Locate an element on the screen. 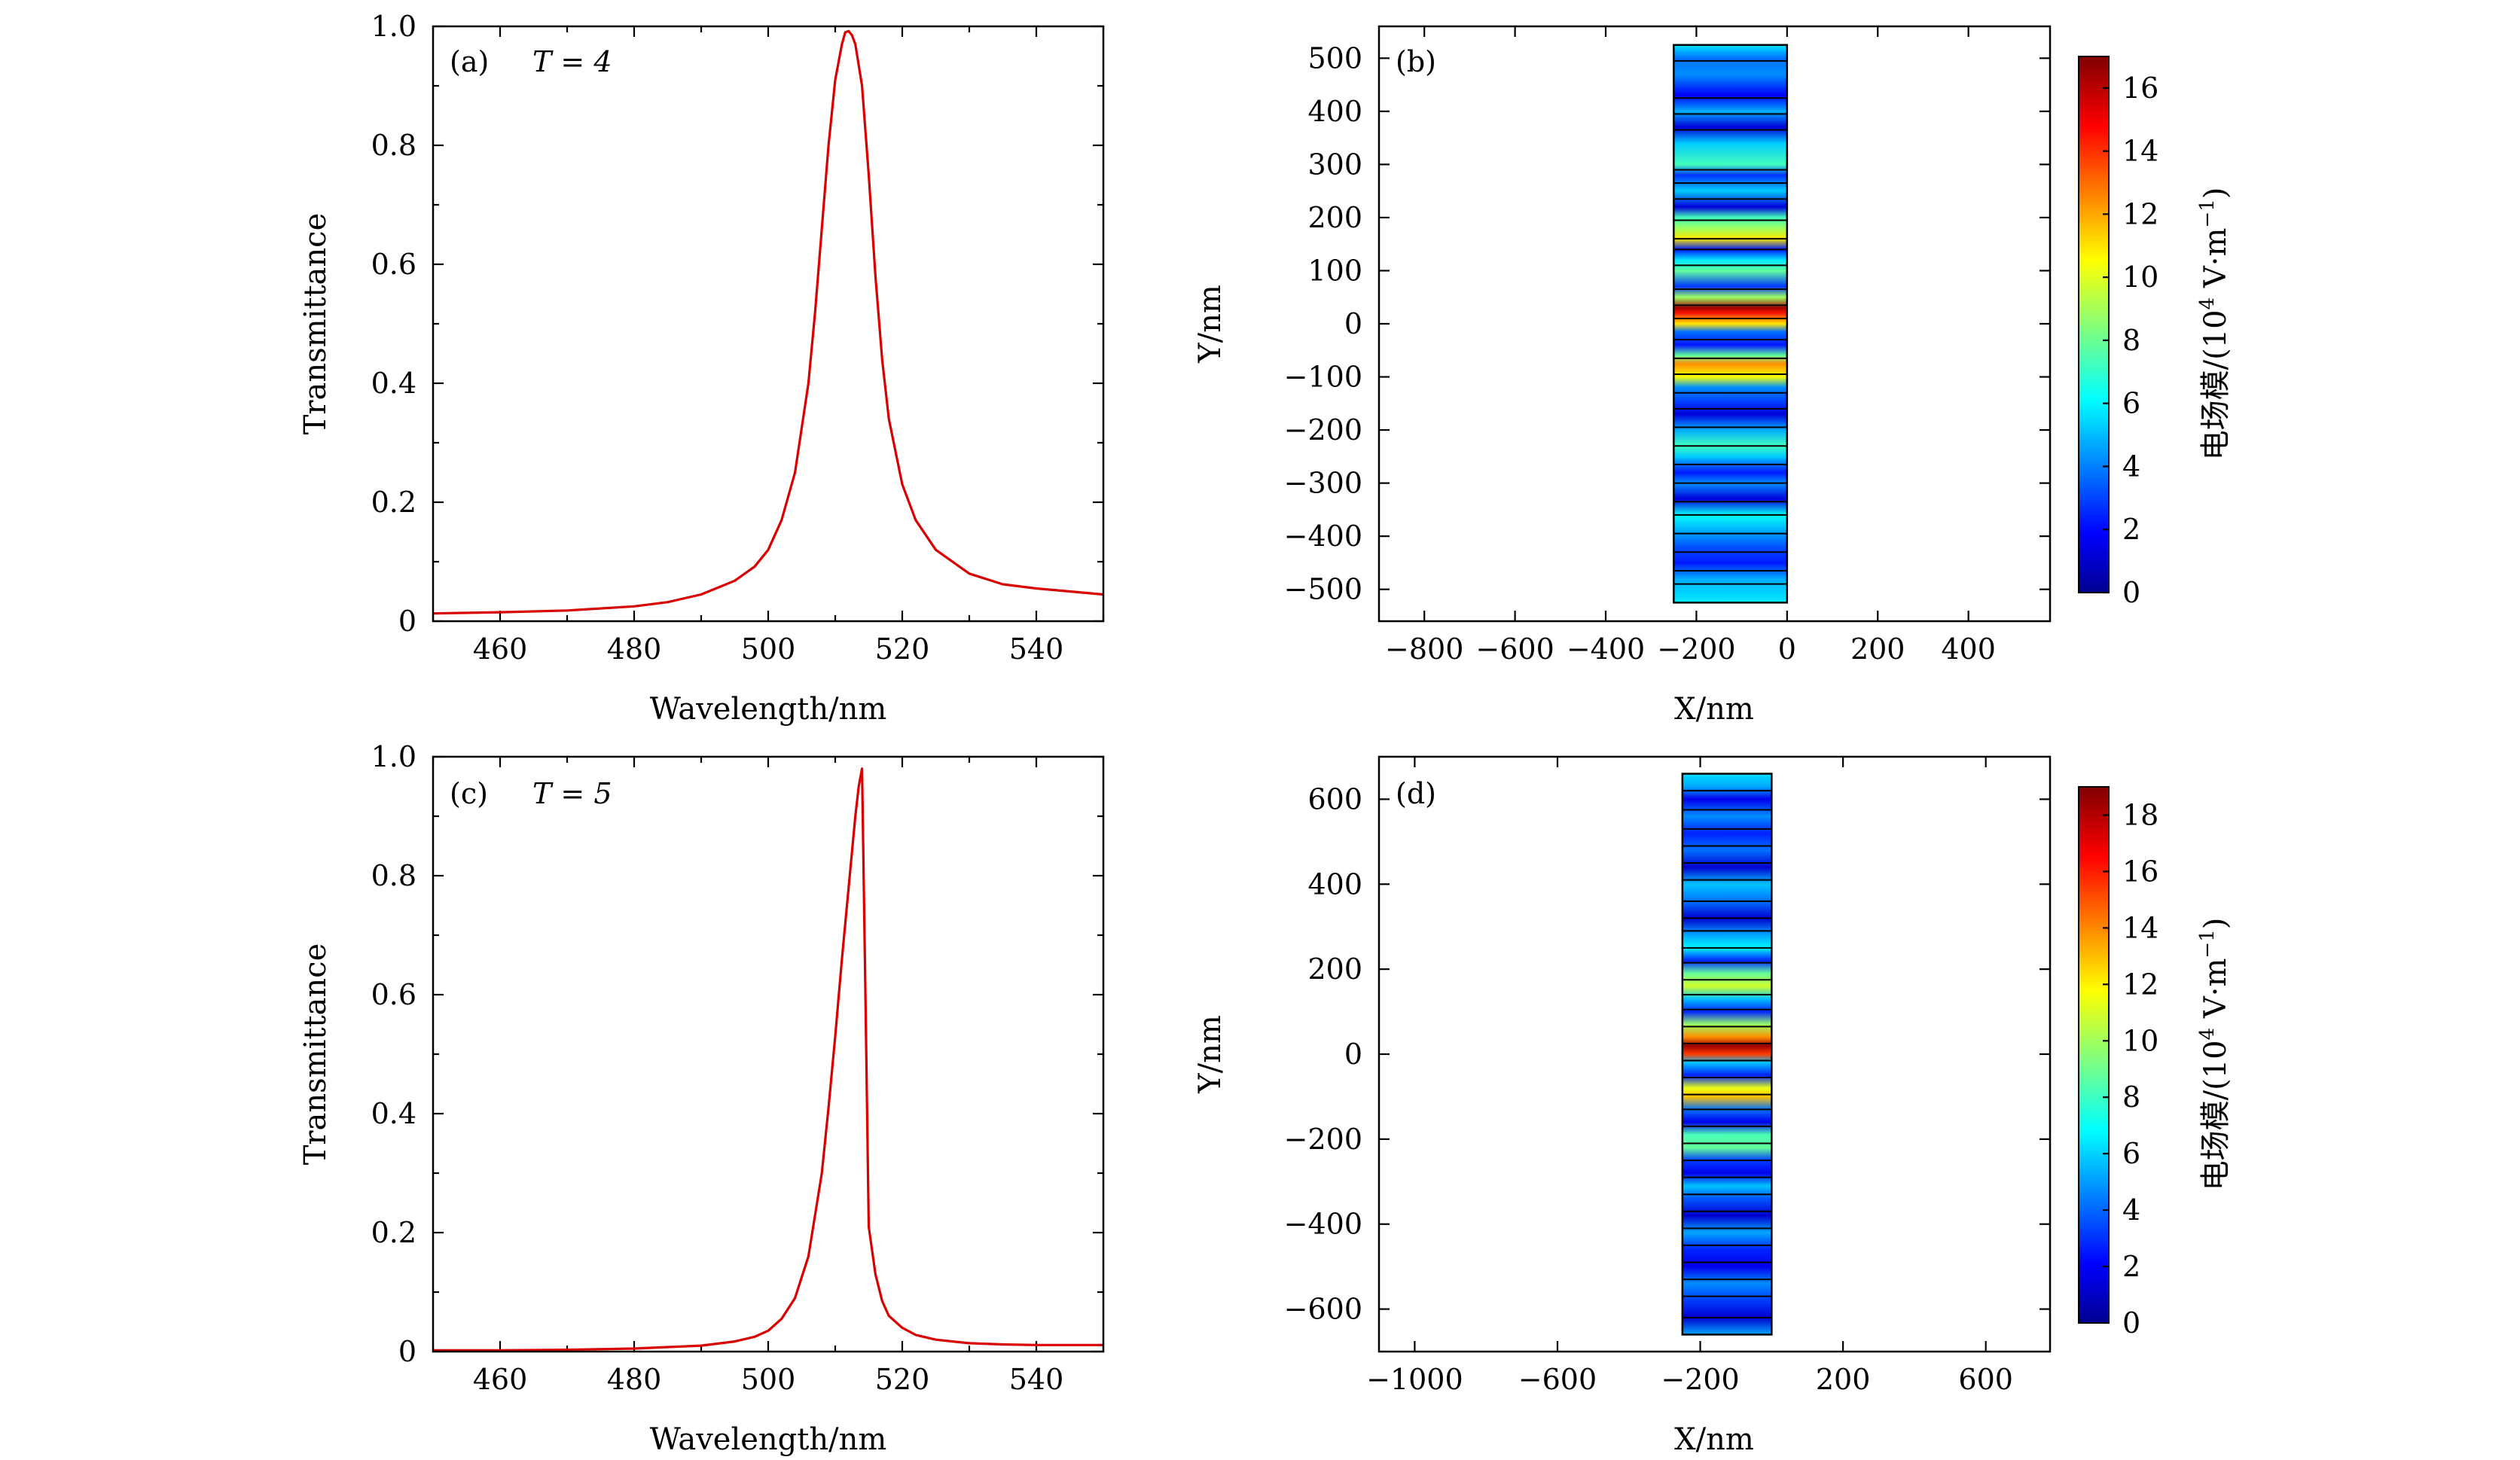  panel-c-label: (c) is located at coordinates (469, 793).